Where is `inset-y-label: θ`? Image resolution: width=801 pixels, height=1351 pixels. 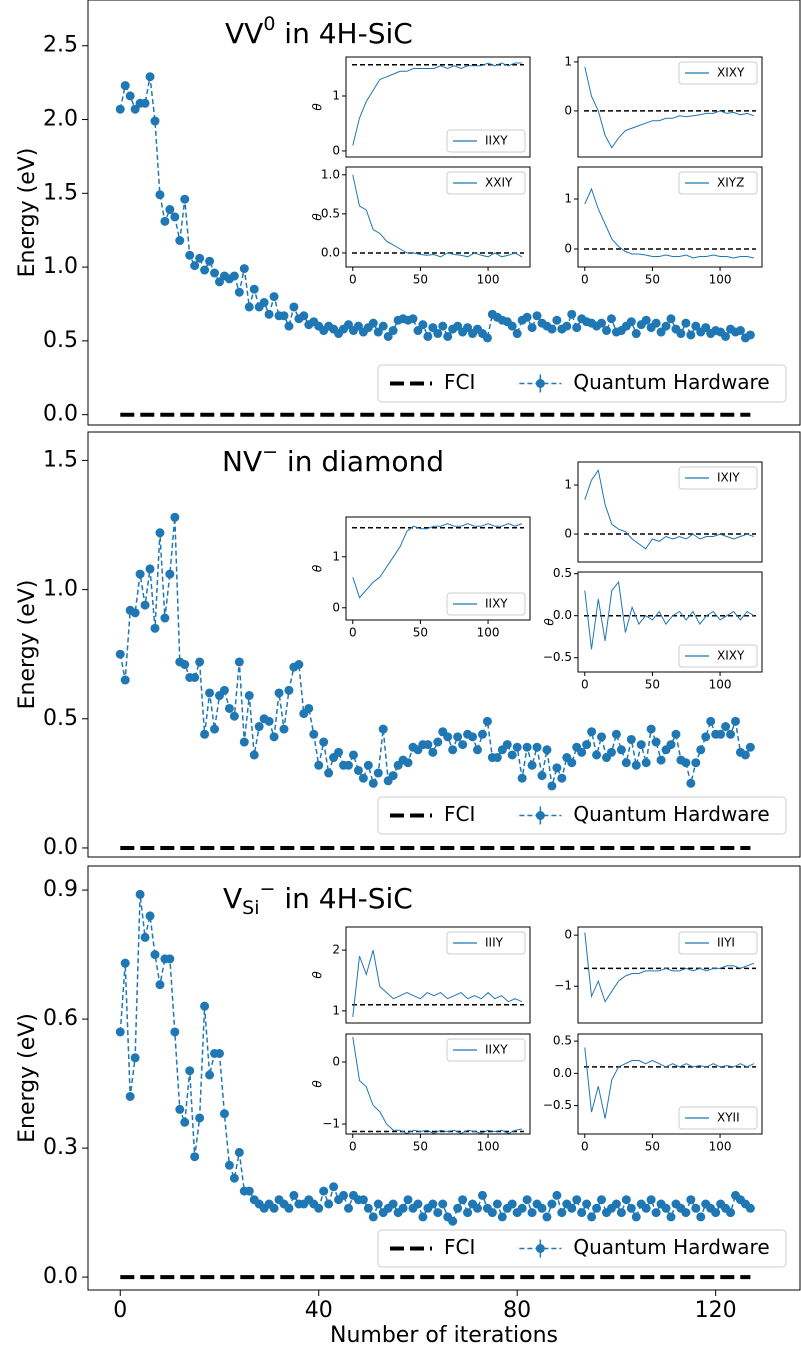 inset-y-label: θ is located at coordinates (318, 568).